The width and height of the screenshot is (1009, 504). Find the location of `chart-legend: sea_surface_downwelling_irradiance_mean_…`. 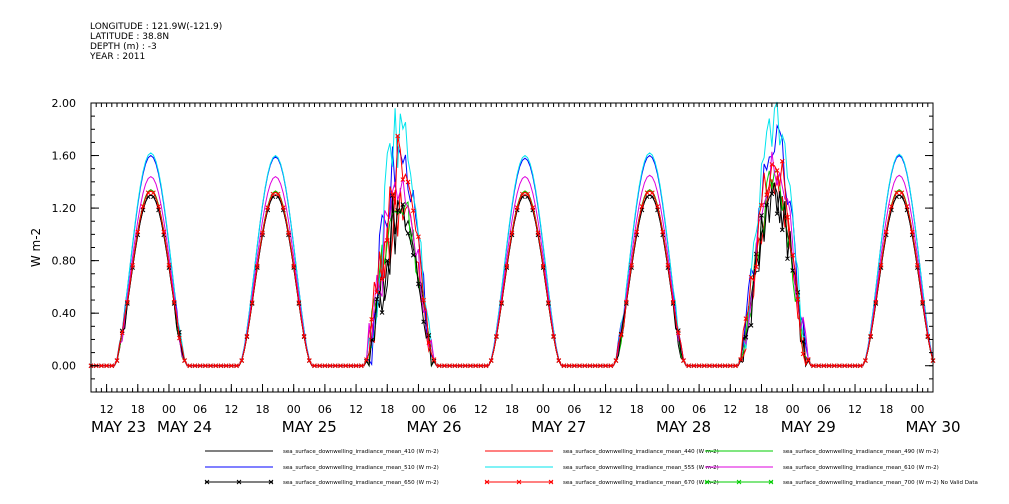

chart-legend: sea_surface_downwelling_irradiance_mean_… is located at coordinates (591, 467).